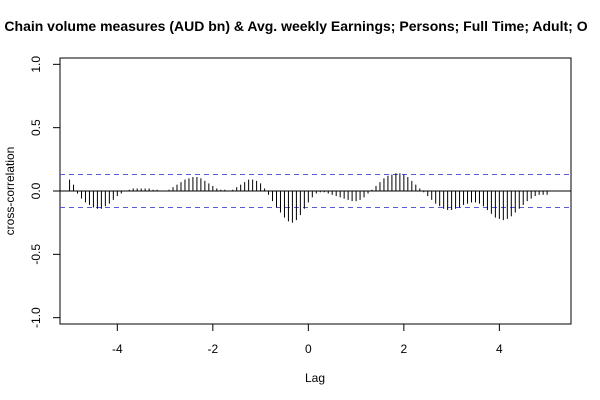 Image resolution: width=600 pixels, height=400 pixels. I want to click on x-tick-label: 0, so click(308, 349).